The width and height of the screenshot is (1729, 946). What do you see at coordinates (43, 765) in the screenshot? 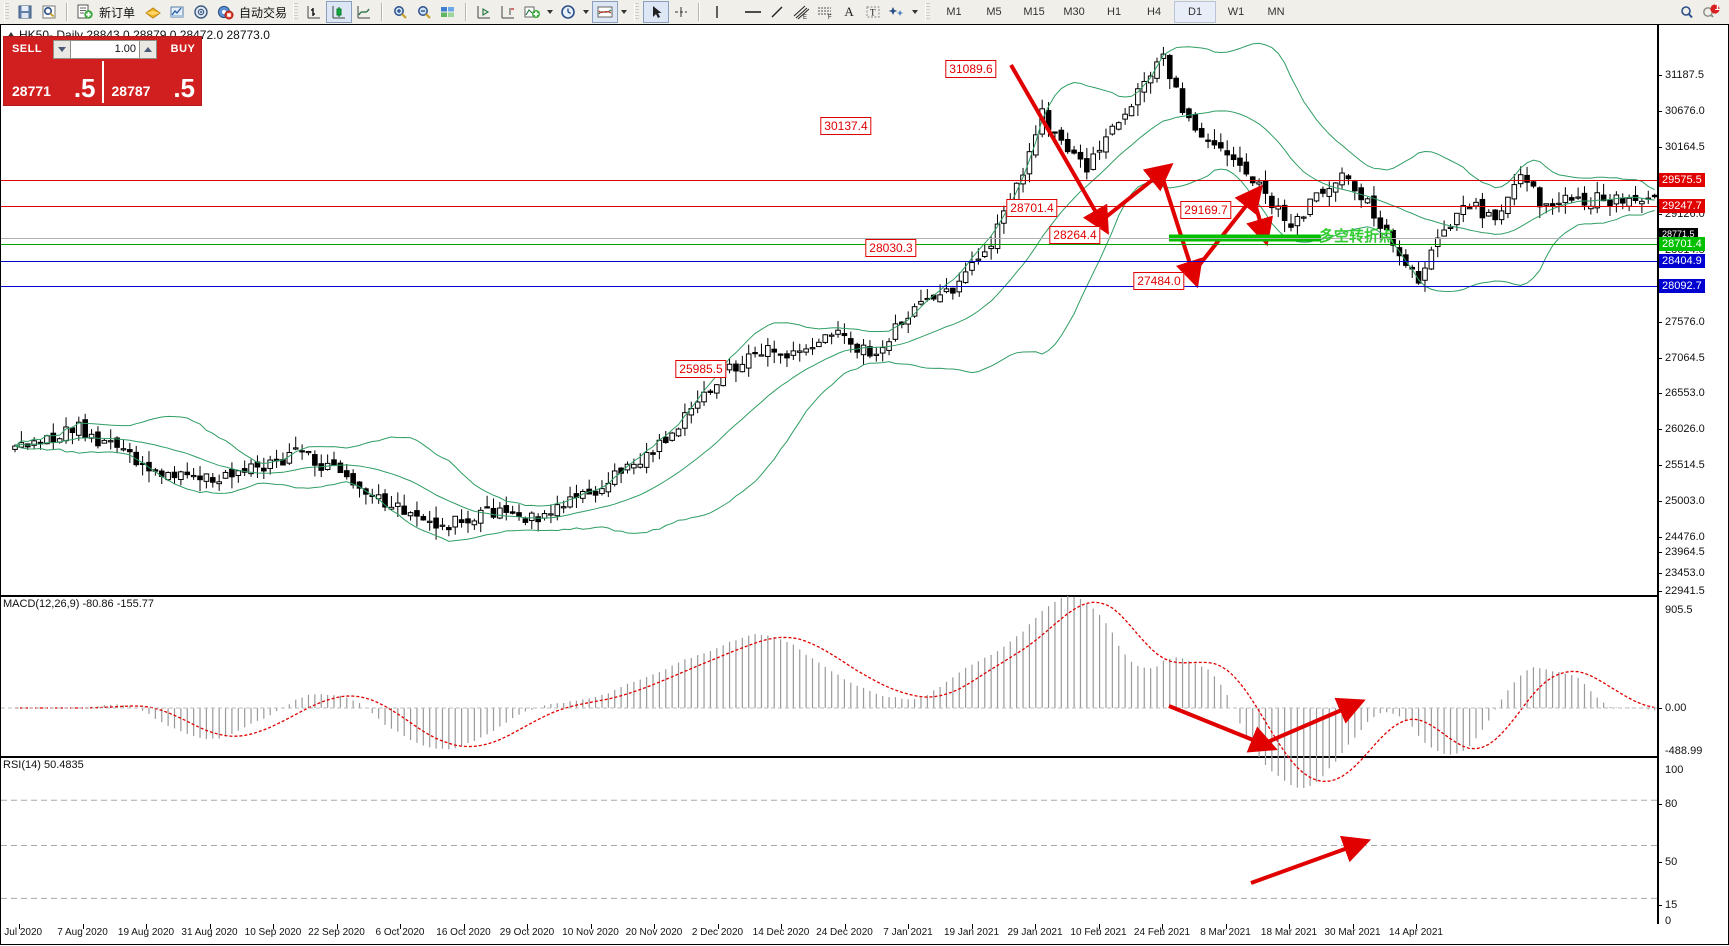
I see `rsi-indicator-label: RSI(14) 50.4835` at bounding box center [43, 765].